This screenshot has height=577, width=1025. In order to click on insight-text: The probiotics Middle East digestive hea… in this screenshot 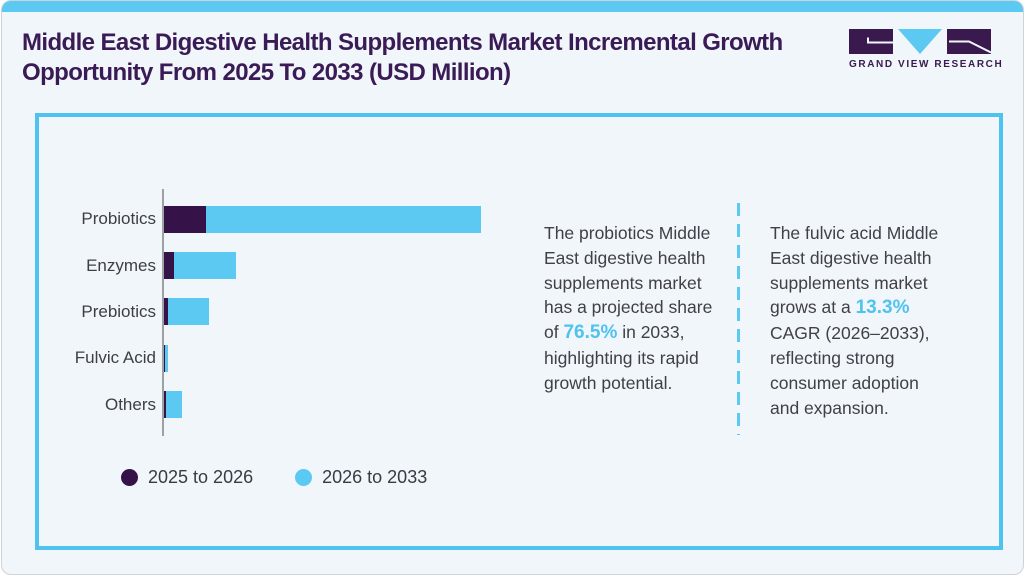, I will do `click(628, 283)`.